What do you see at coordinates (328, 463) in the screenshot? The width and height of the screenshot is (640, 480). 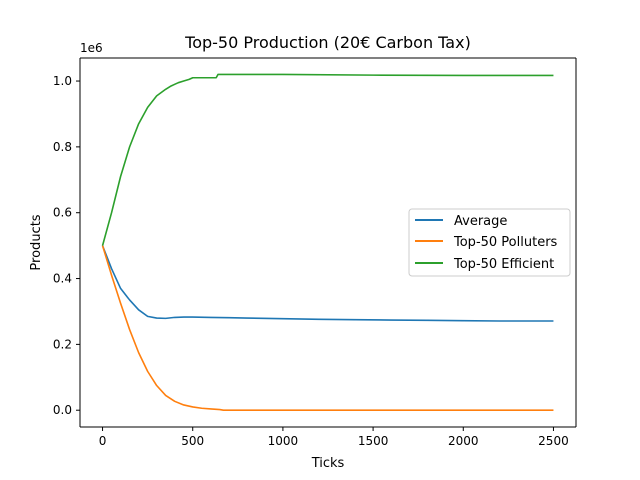 I see `x-axis-label: Ticks` at bounding box center [328, 463].